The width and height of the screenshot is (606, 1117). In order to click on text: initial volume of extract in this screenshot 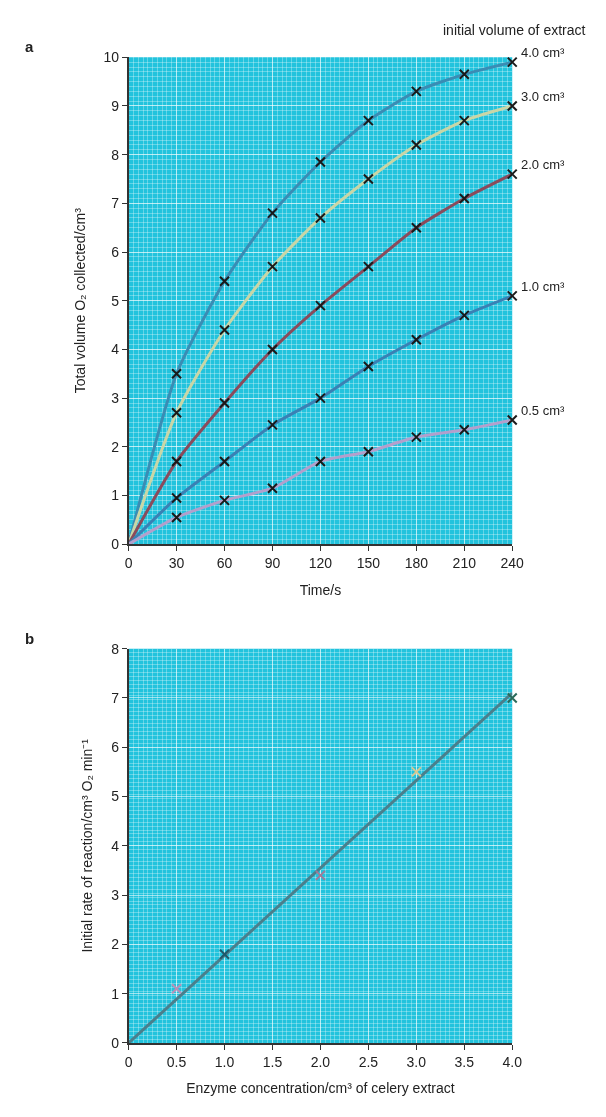, I will do `click(514, 30)`.